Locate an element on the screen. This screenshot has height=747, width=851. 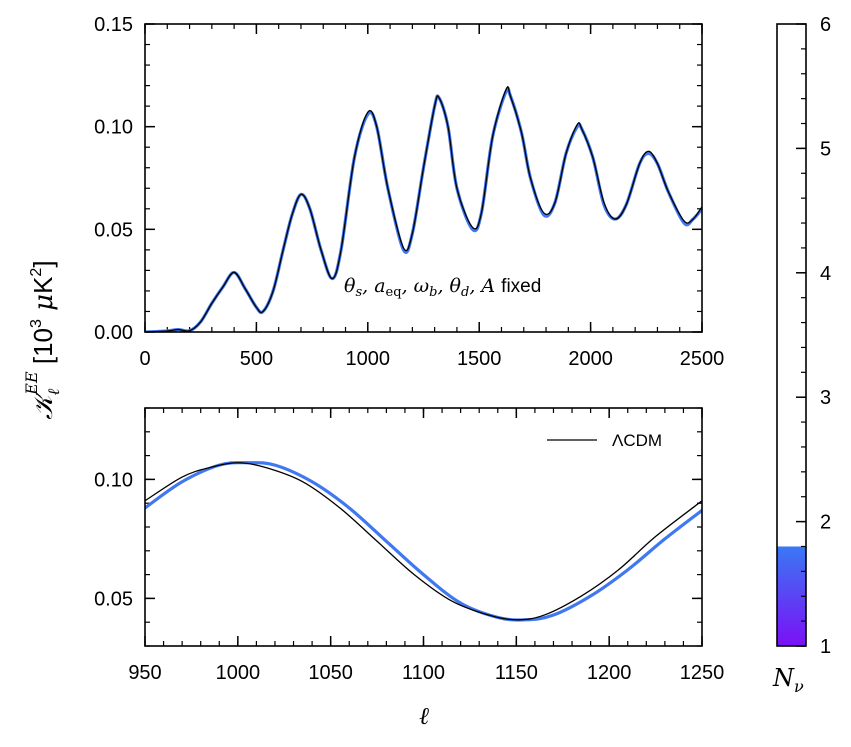
colorbar-frame is located at coordinates (791, 335).